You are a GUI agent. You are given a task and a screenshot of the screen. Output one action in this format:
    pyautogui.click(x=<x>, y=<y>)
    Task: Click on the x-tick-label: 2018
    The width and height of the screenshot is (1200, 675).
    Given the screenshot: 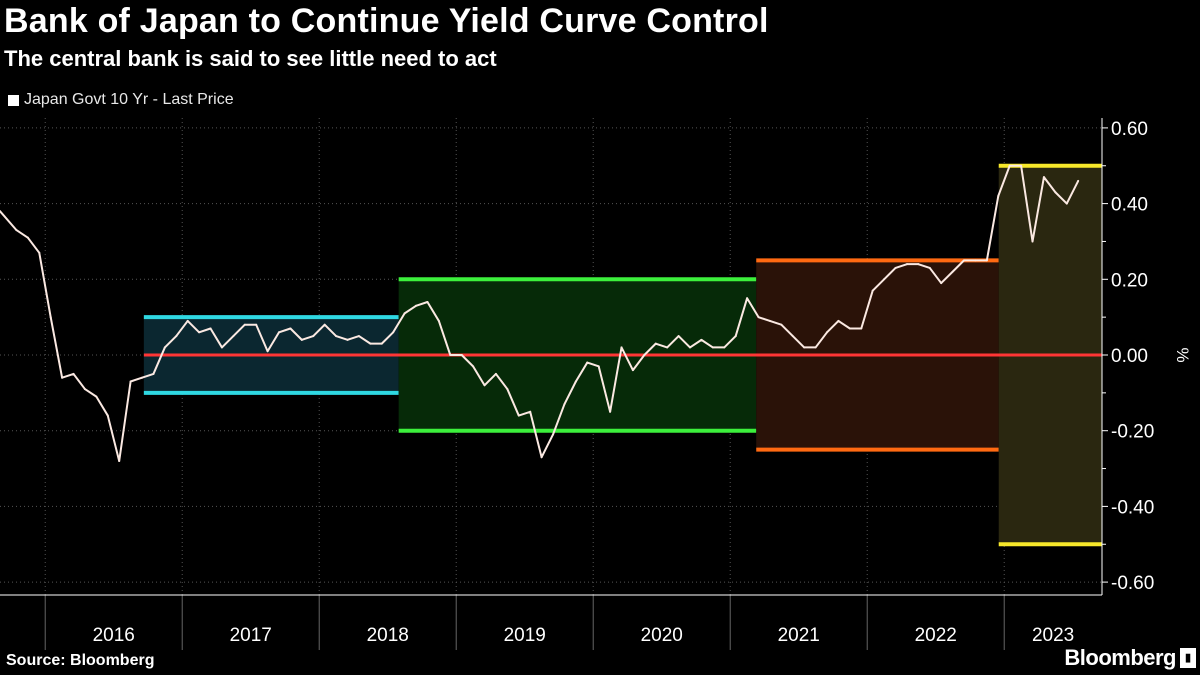 What is the action you would take?
    pyautogui.click(x=388, y=635)
    